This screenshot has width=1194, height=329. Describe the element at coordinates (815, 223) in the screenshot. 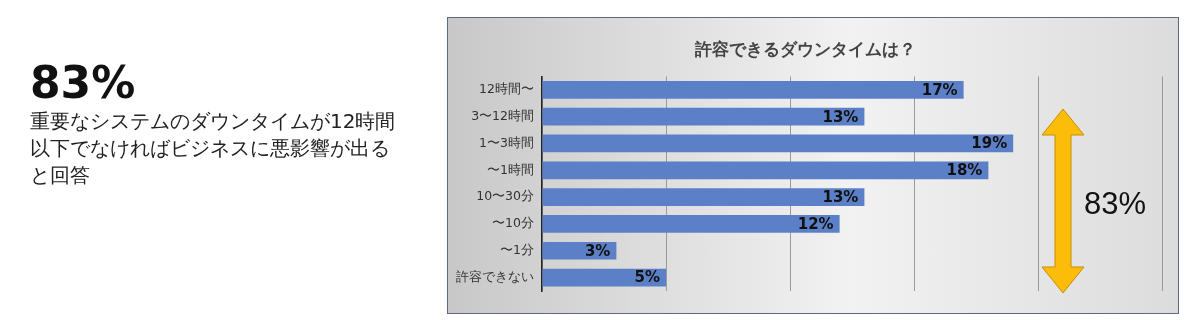

I see `data-label: 12%` at that location.